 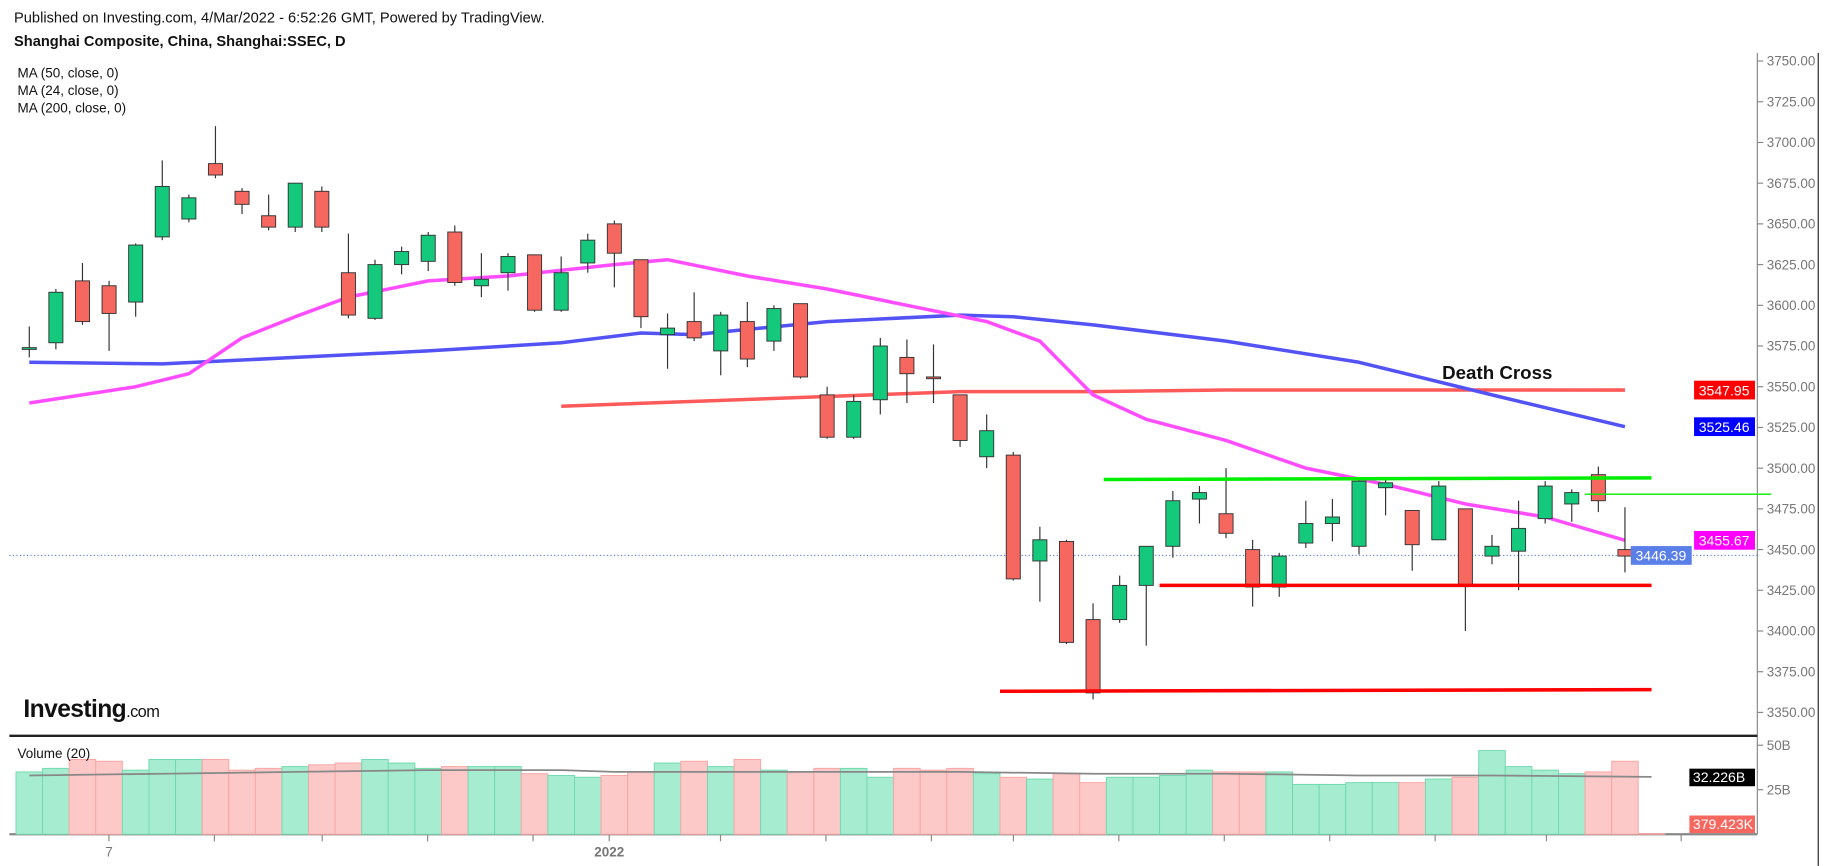 What do you see at coordinates (1719, 777) in the screenshot?
I see `volume-tag-label: 32.226B` at bounding box center [1719, 777].